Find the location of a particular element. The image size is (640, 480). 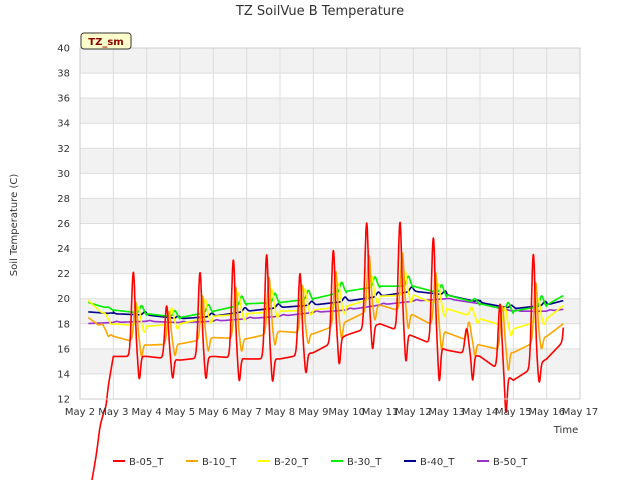

legend-item: B-50_T is located at coordinates (502, 462).